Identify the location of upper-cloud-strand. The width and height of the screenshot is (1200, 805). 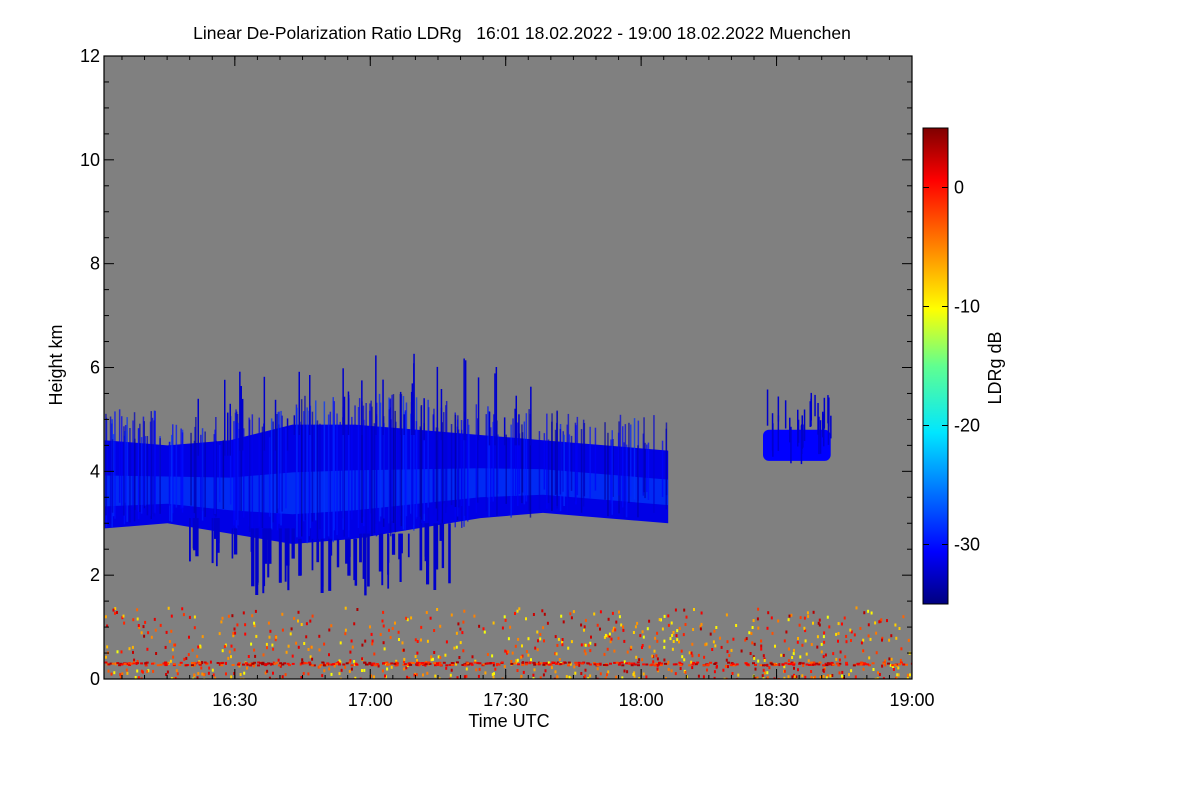
(815, 405).